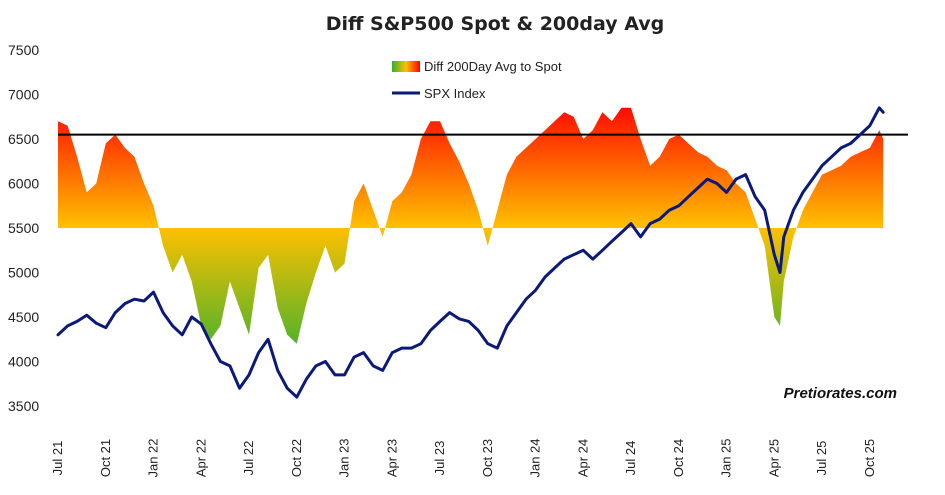 The image size is (945, 495). What do you see at coordinates (200, 458) in the screenshot?
I see `x-tick-label: Apr 22` at bounding box center [200, 458].